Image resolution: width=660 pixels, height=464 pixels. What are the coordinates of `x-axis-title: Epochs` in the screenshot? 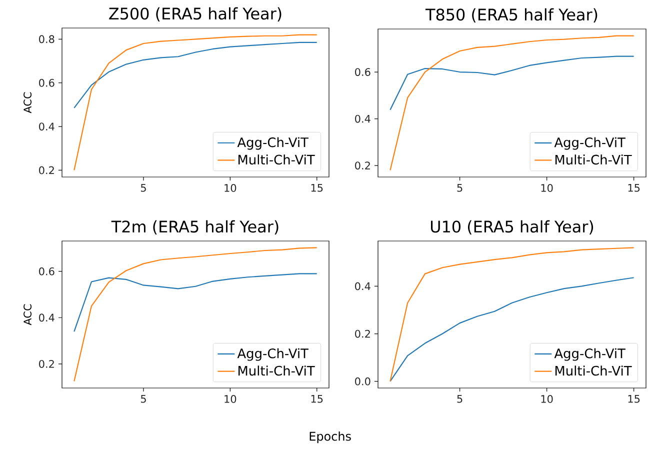 It's located at (330, 438).